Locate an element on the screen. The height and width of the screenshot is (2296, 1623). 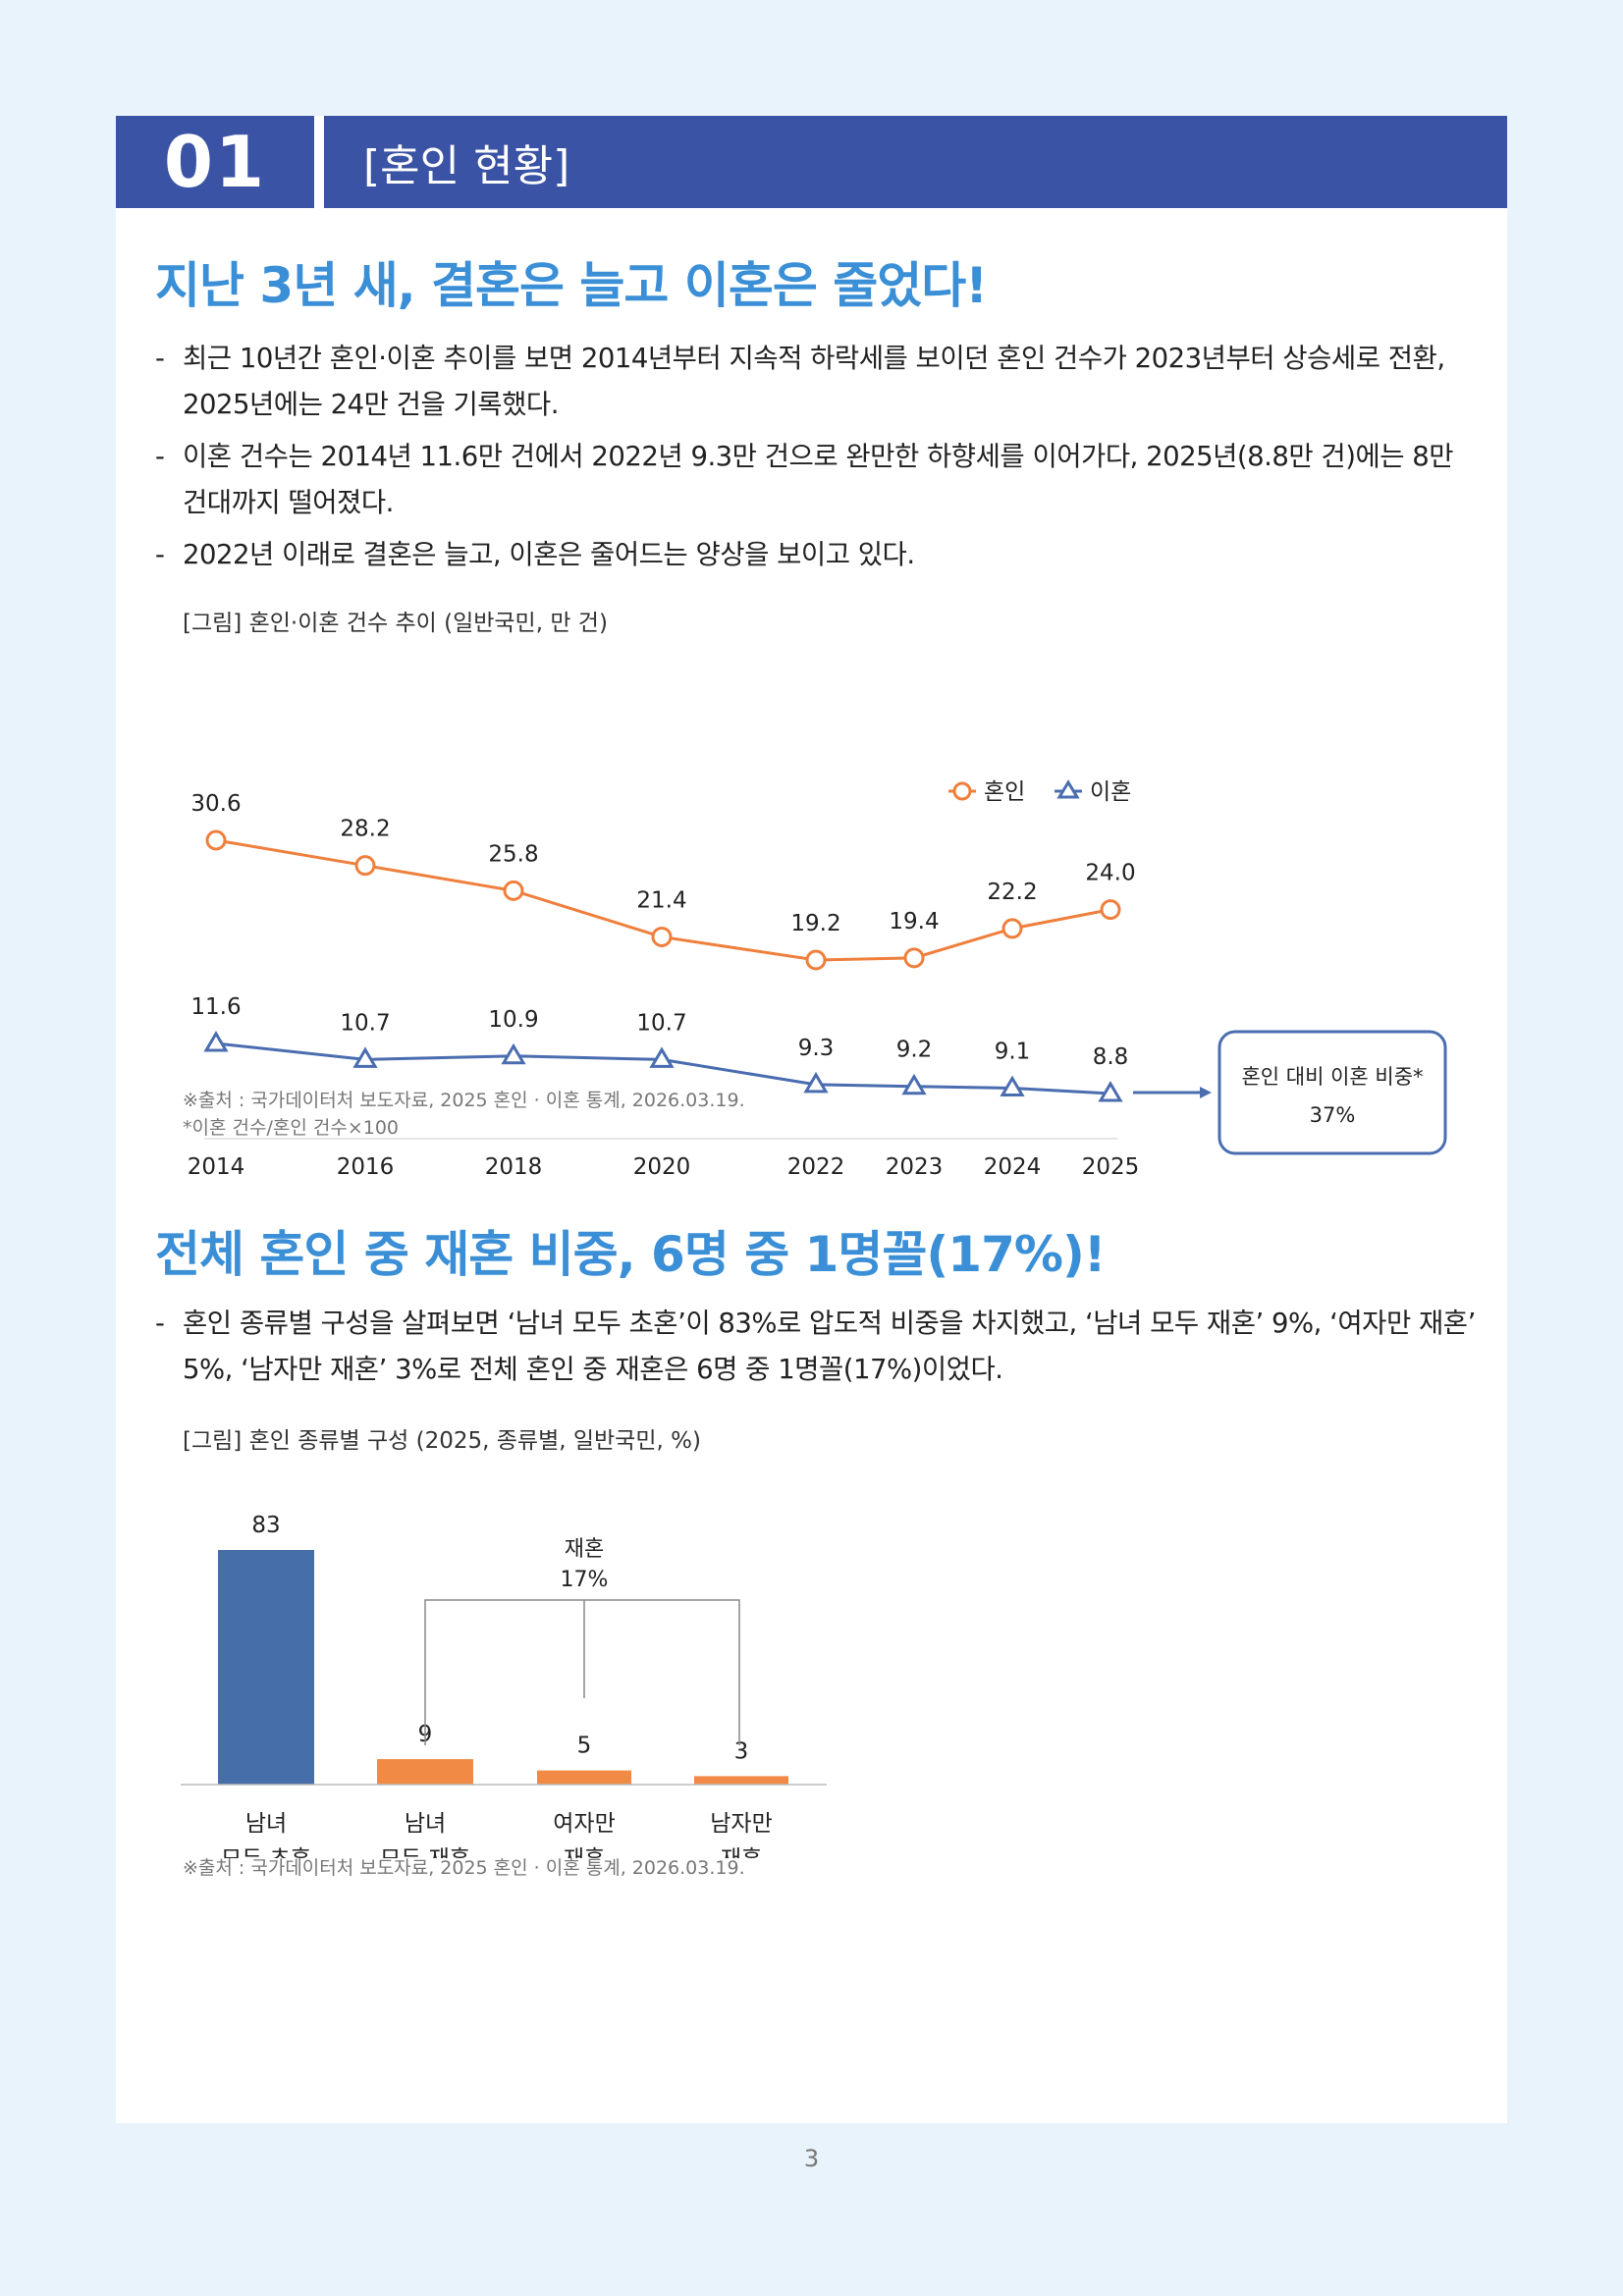
data-label: 9.3 is located at coordinates (816, 1049).